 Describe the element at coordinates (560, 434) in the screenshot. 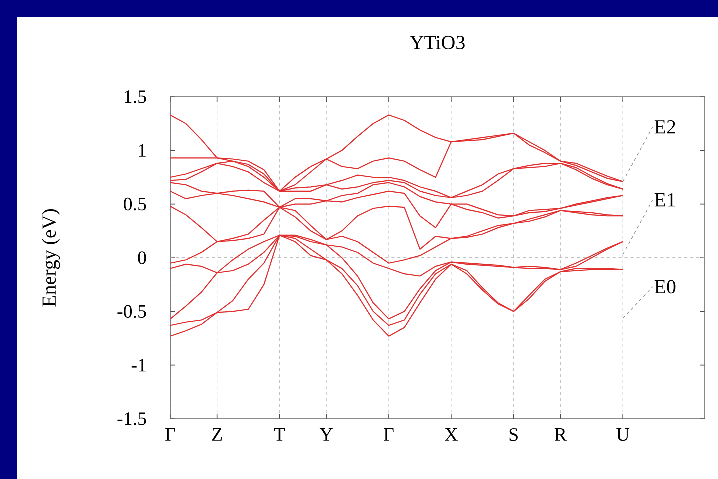

I see `x-tick-label: R` at that location.